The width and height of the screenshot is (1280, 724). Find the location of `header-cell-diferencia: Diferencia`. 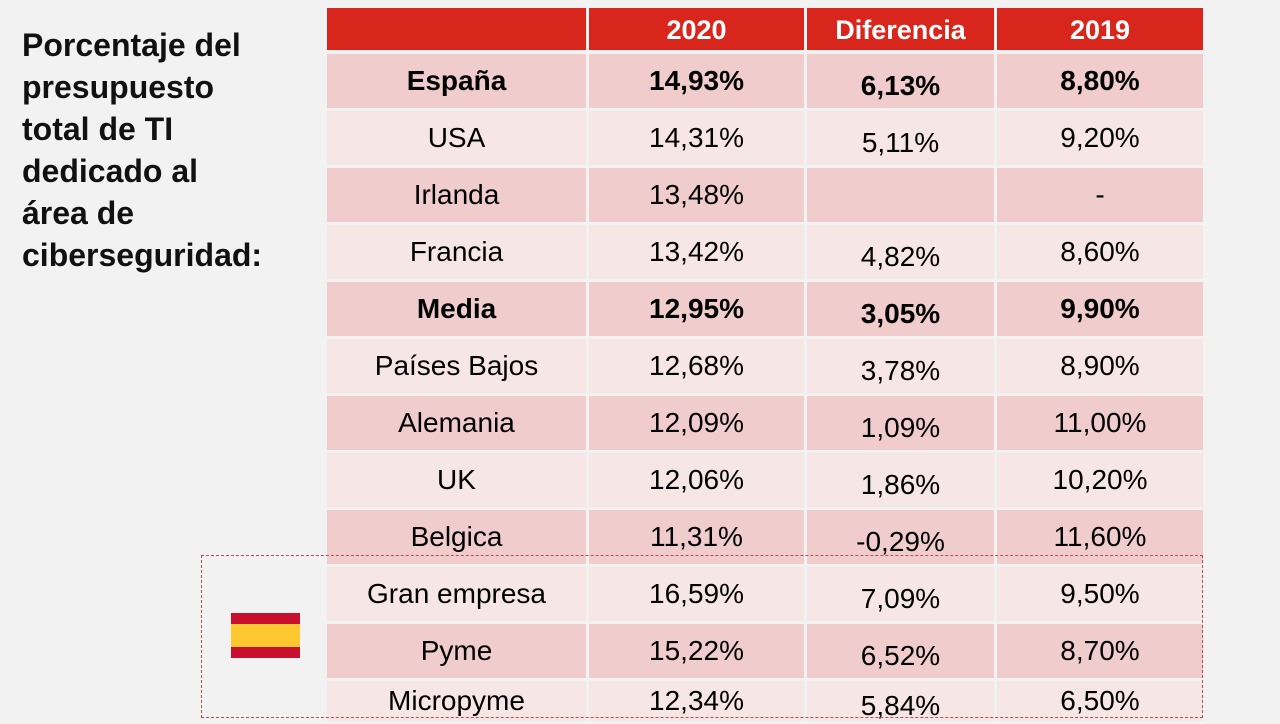

header-cell-diferencia: Diferencia is located at coordinates (900, 29).